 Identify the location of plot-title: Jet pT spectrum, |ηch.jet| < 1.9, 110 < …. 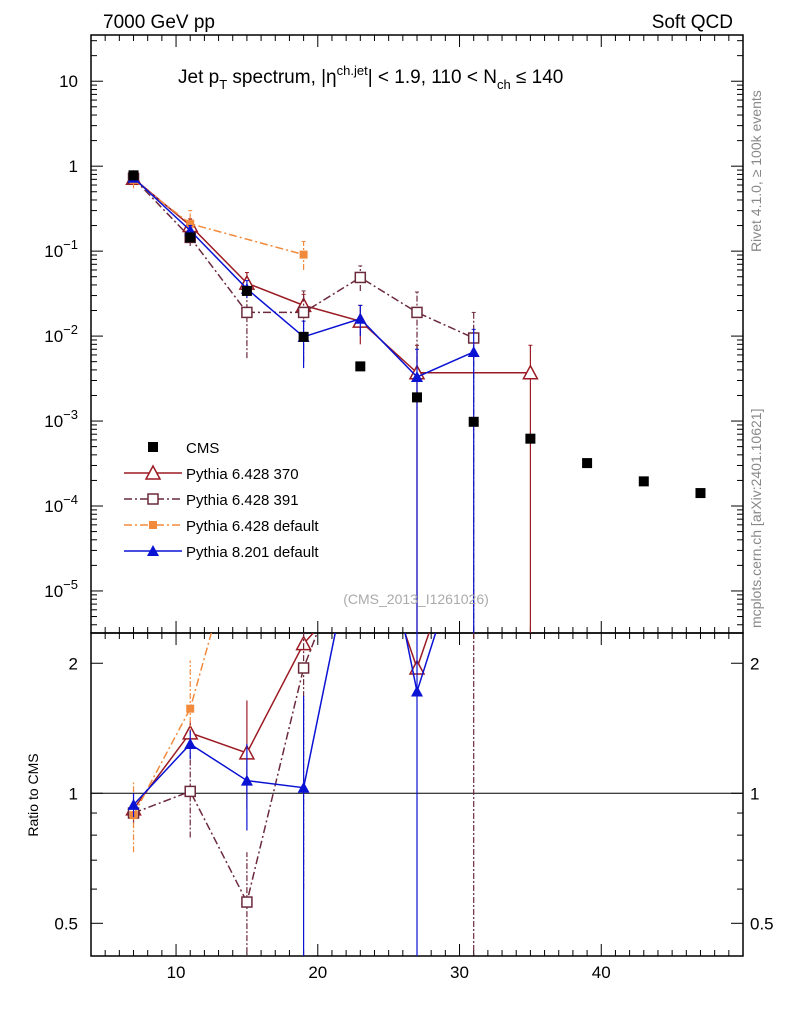
(370, 77).